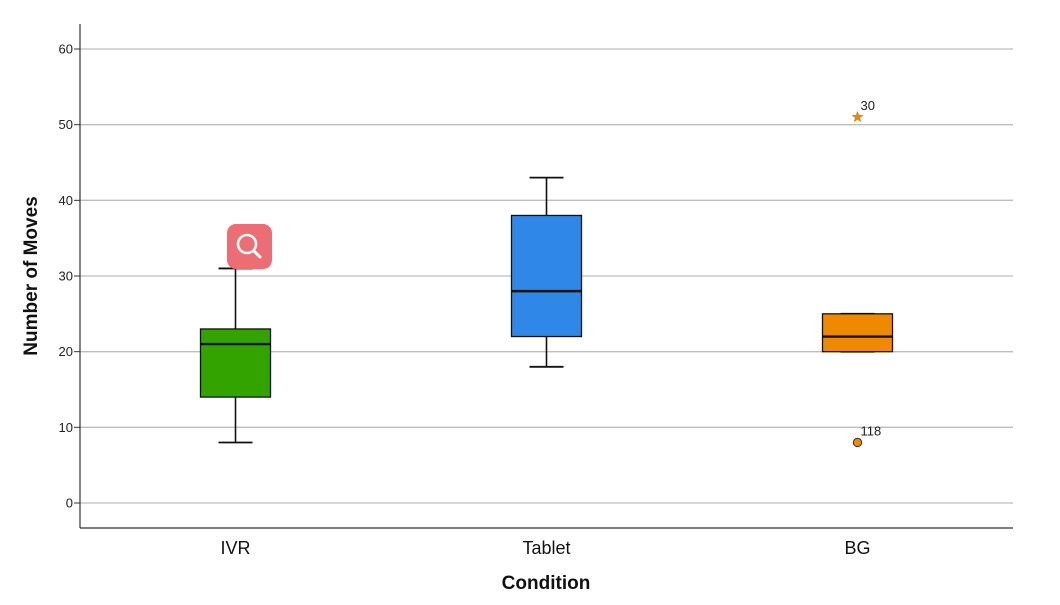  I want to click on y-tick-label: 50, so click(66, 124).